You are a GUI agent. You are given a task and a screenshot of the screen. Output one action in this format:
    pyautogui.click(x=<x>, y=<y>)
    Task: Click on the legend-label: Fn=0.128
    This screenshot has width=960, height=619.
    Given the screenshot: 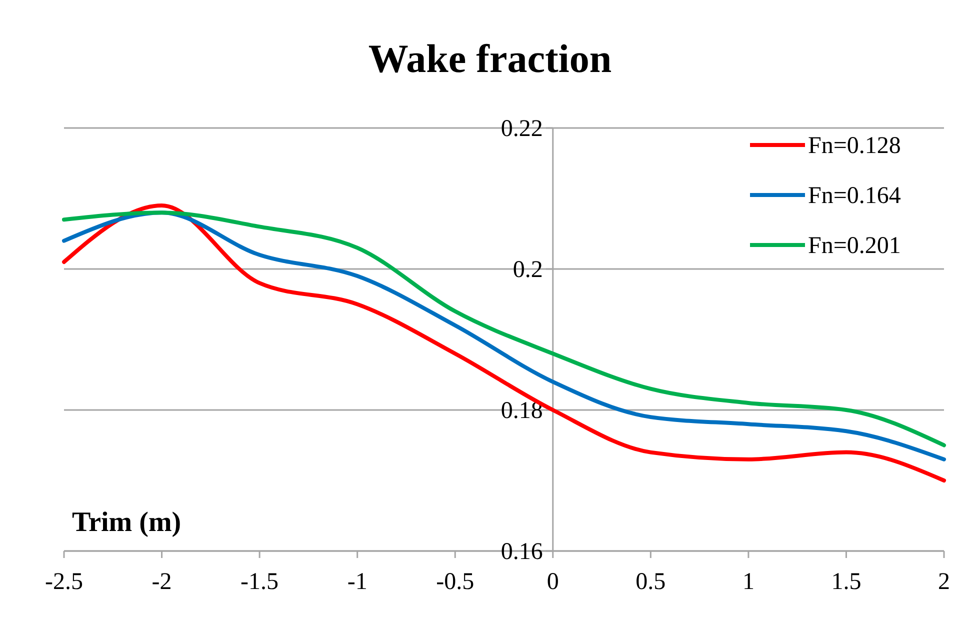 What is the action you would take?
    pyautogui.click(x=854, y=146)
    